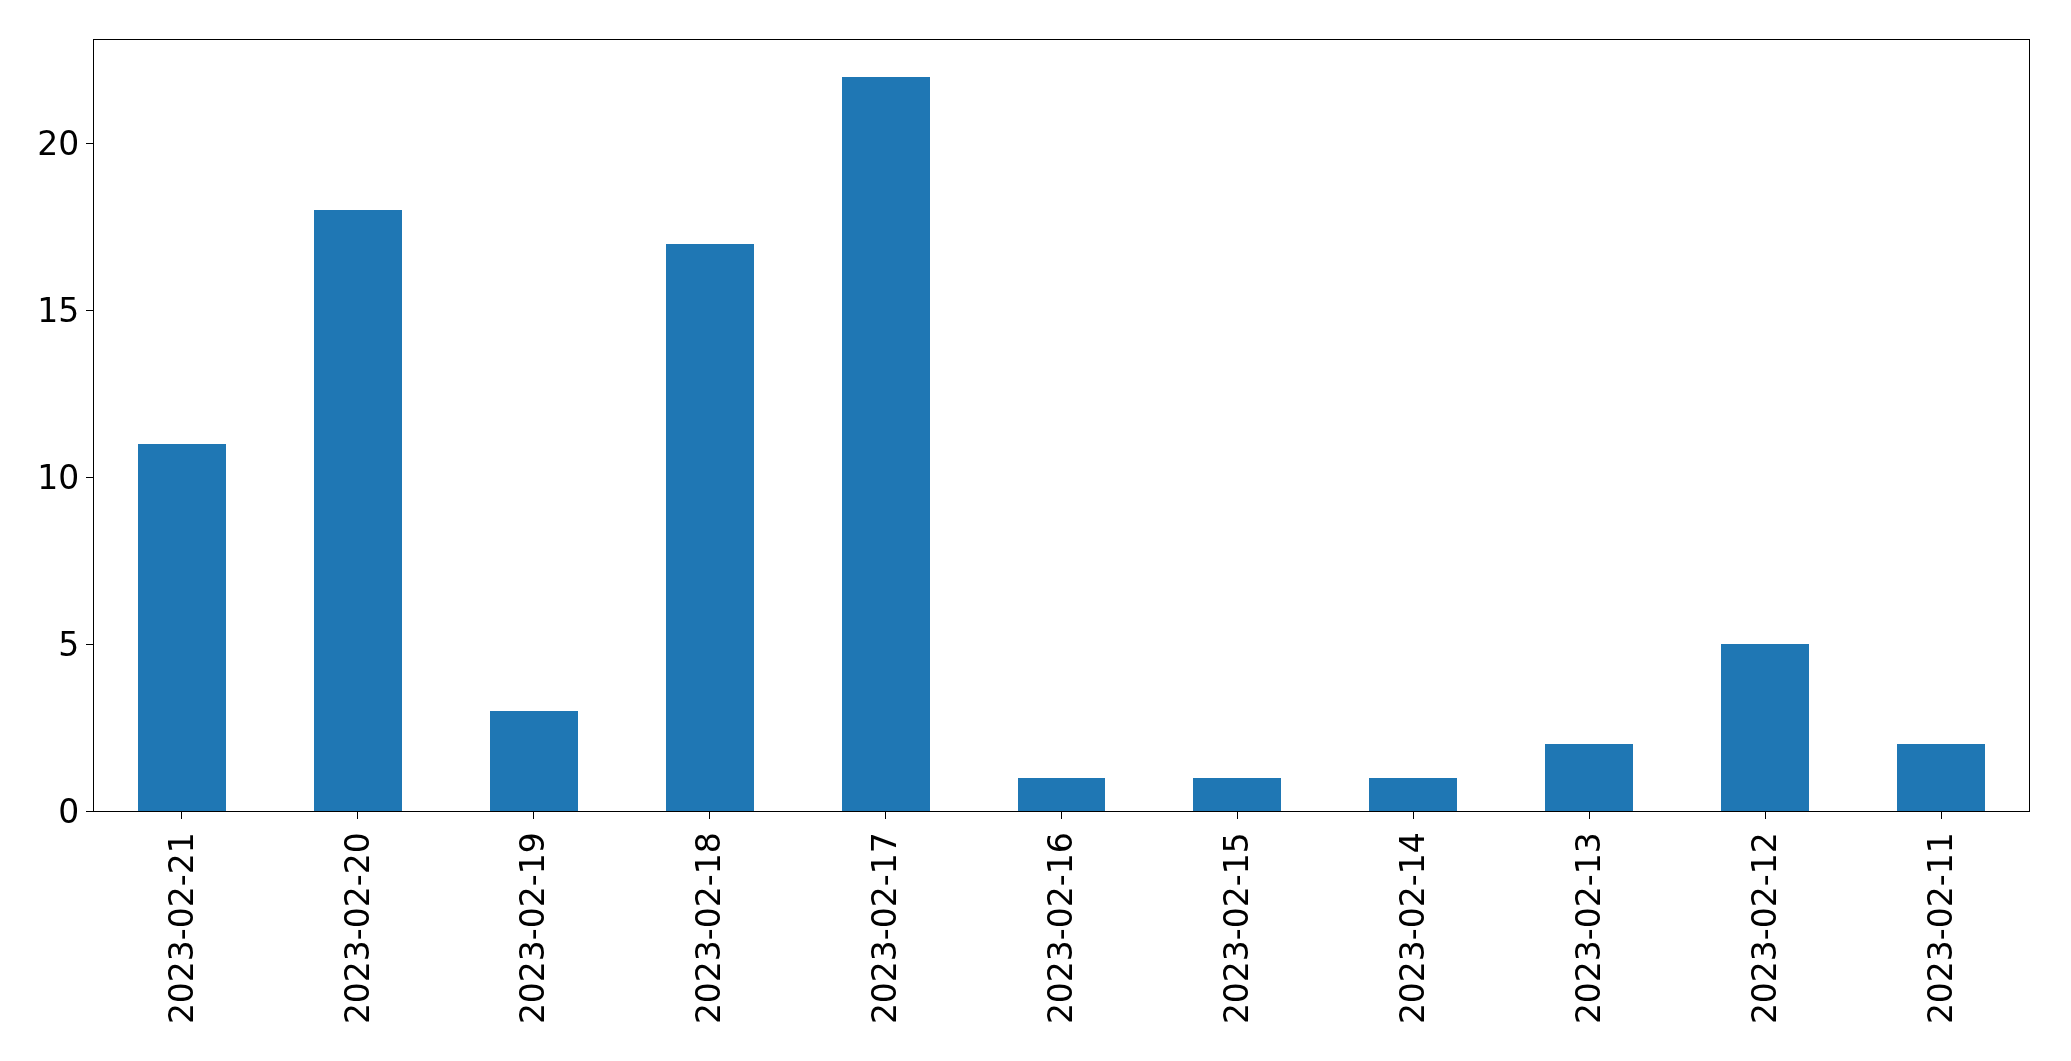 The height and width of the screenshot is (1061, 2071). What do you see at coordinates (58, 144) in the screenshot?
I see `y-tick-label: 20` at bounding box center [58, 144].